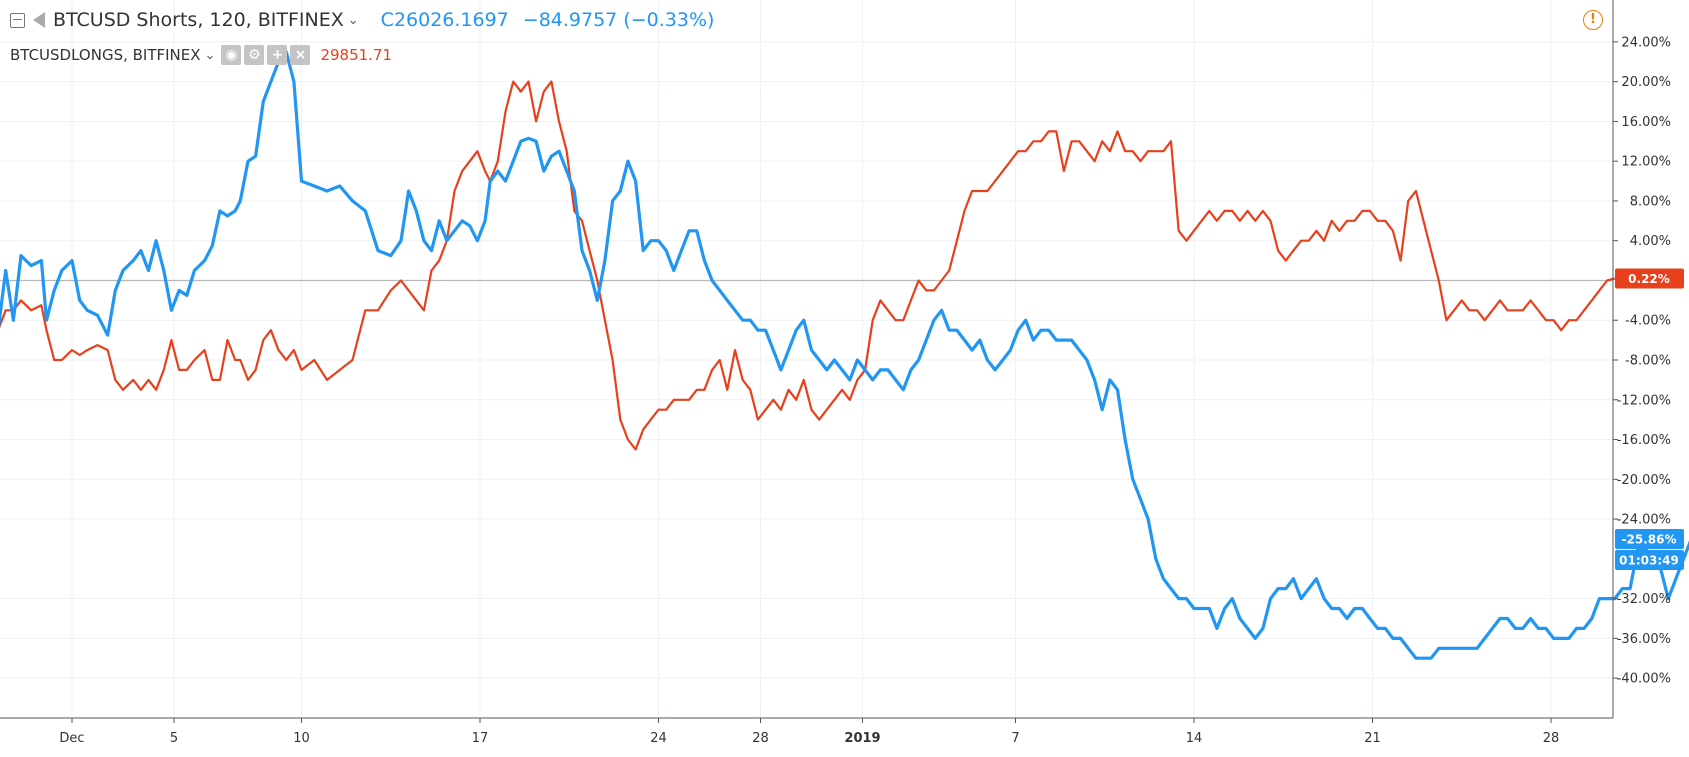 The image size is (1689, 757). I want to click on longs-value: 29851.71, so click(356, 55).